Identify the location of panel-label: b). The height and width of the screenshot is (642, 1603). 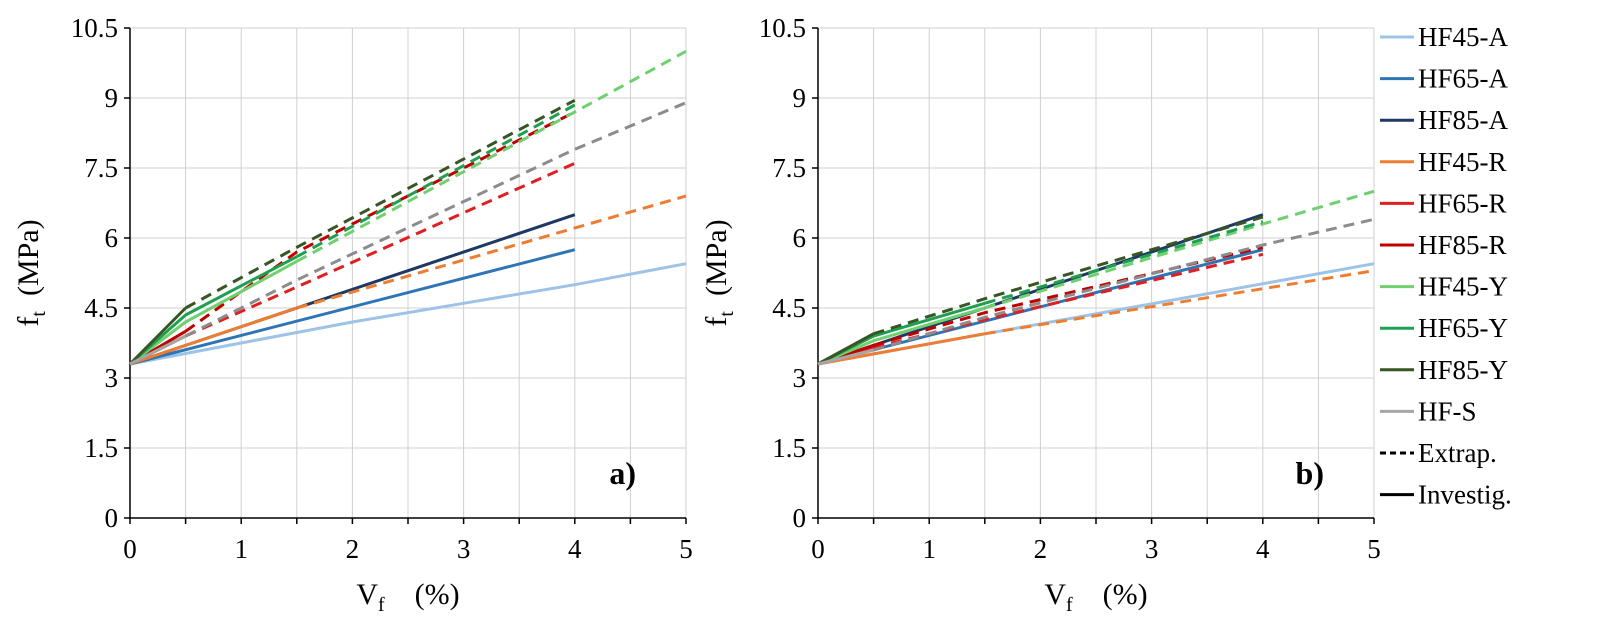
(1310, 473).